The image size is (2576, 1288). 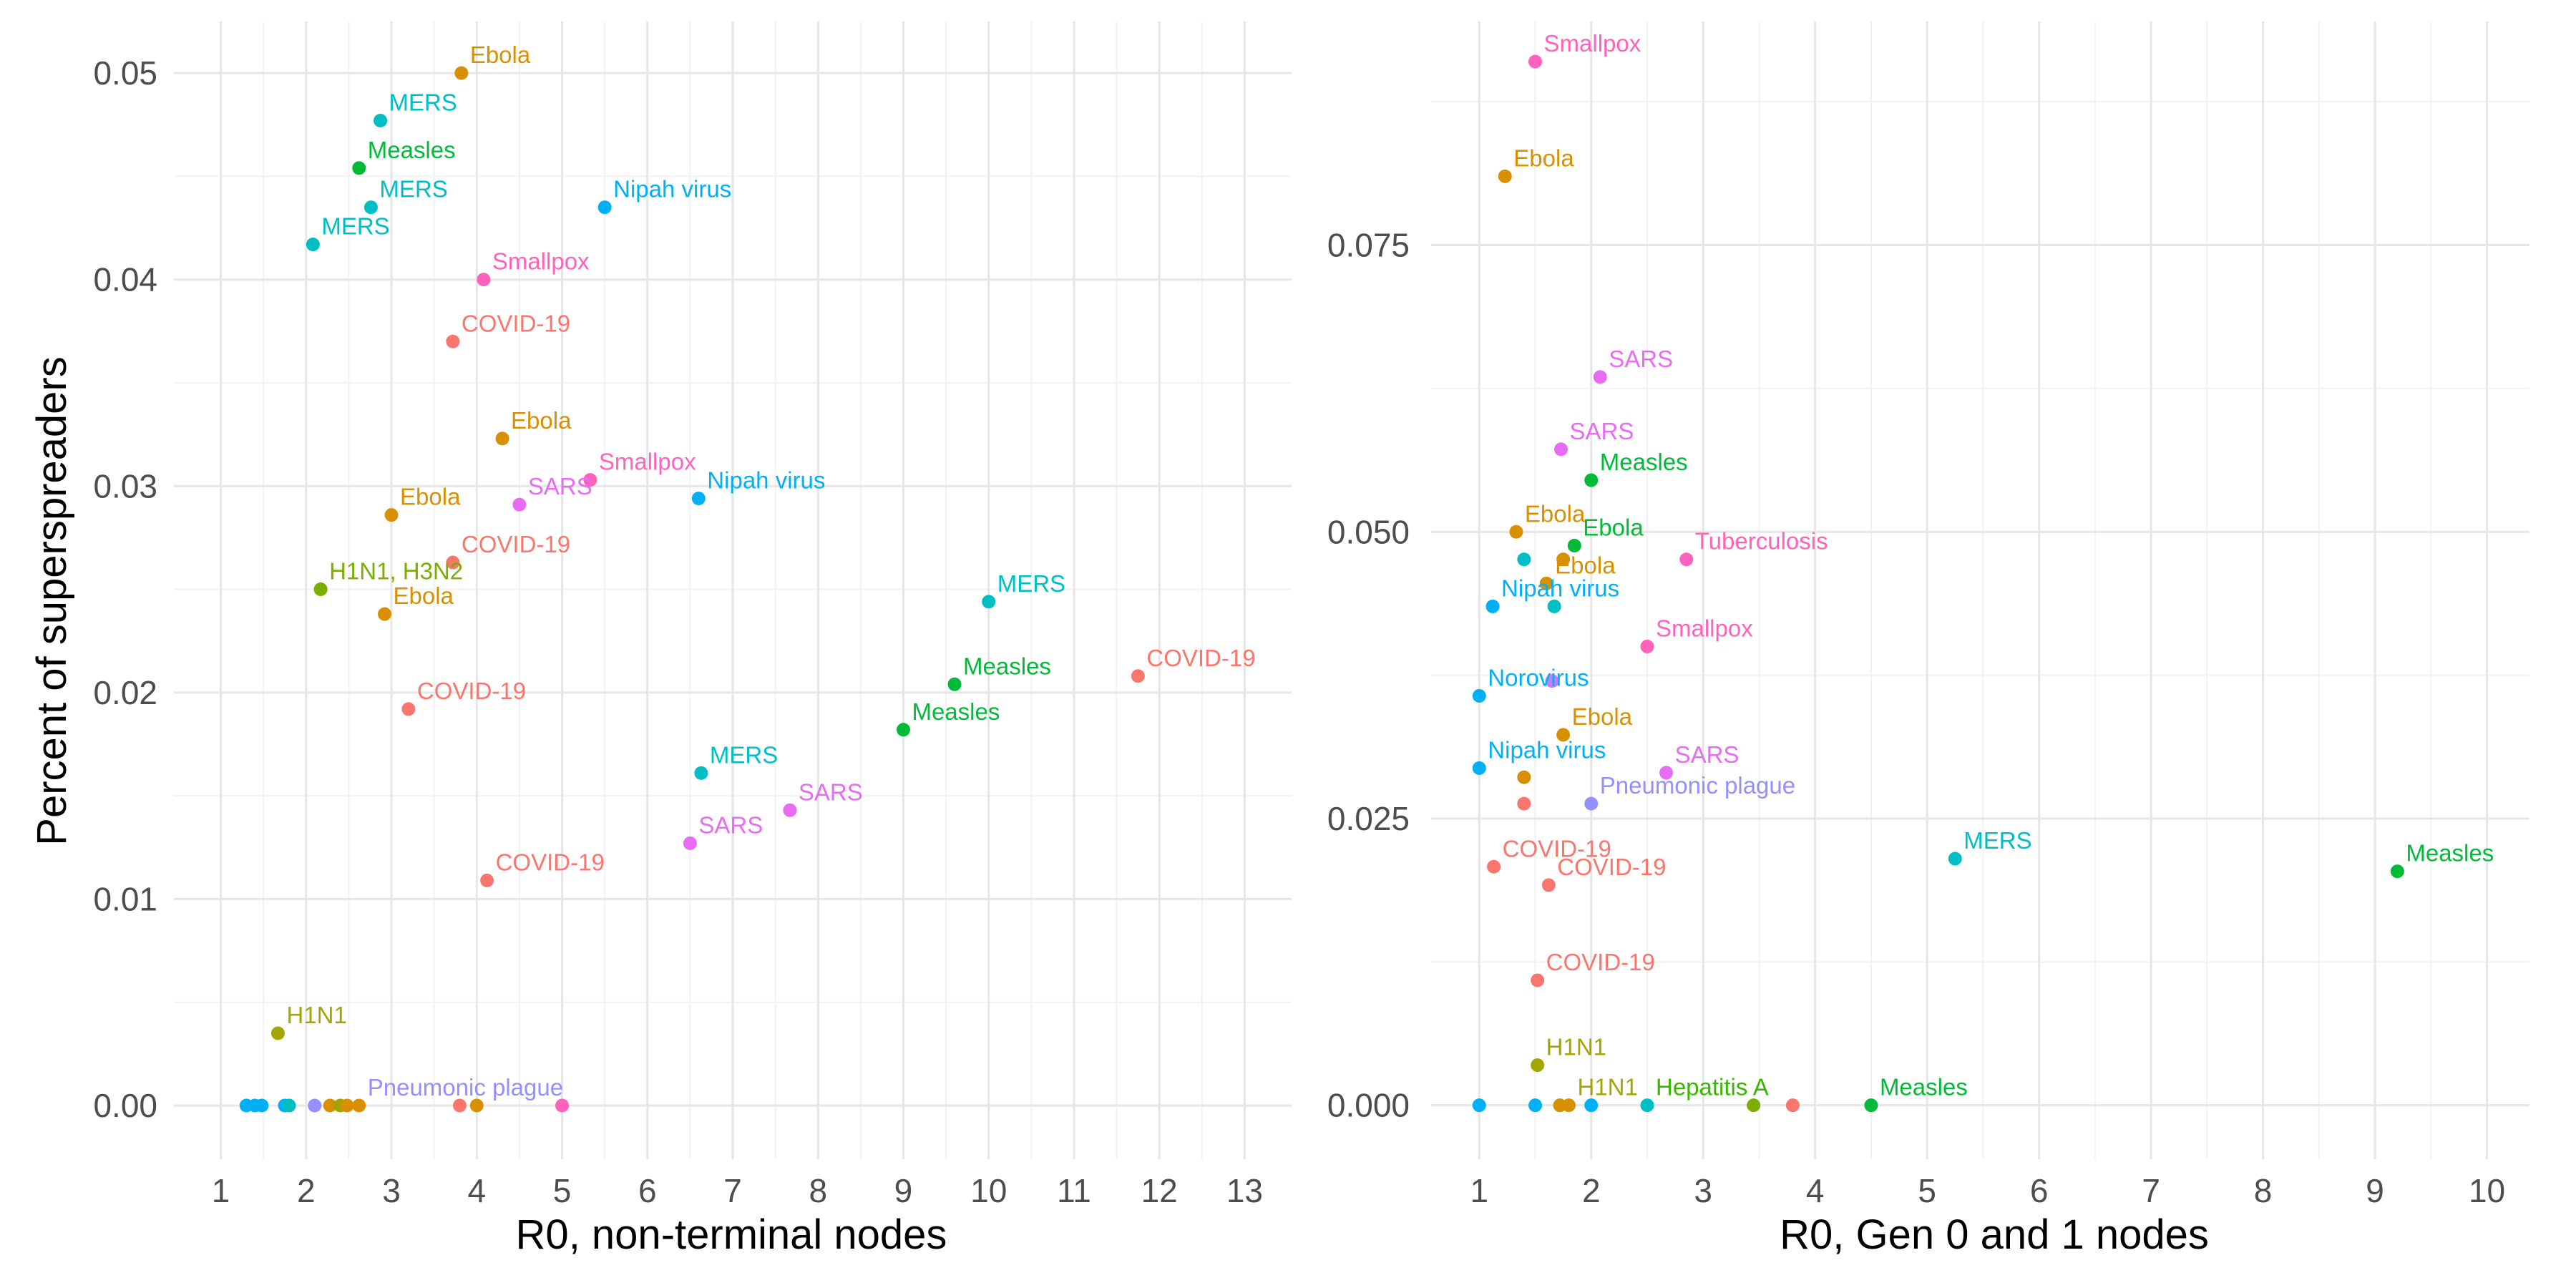 I want to click on x-tick-label: 2, so click(x=1591, y=1190).